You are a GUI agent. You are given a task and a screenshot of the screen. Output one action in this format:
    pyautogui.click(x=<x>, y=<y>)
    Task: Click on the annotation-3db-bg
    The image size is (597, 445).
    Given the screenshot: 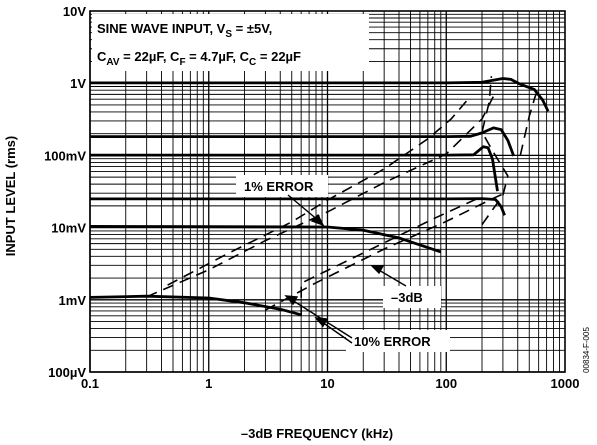 What is the action you would take?
    pyautogui.click(x=412, y=297)
    